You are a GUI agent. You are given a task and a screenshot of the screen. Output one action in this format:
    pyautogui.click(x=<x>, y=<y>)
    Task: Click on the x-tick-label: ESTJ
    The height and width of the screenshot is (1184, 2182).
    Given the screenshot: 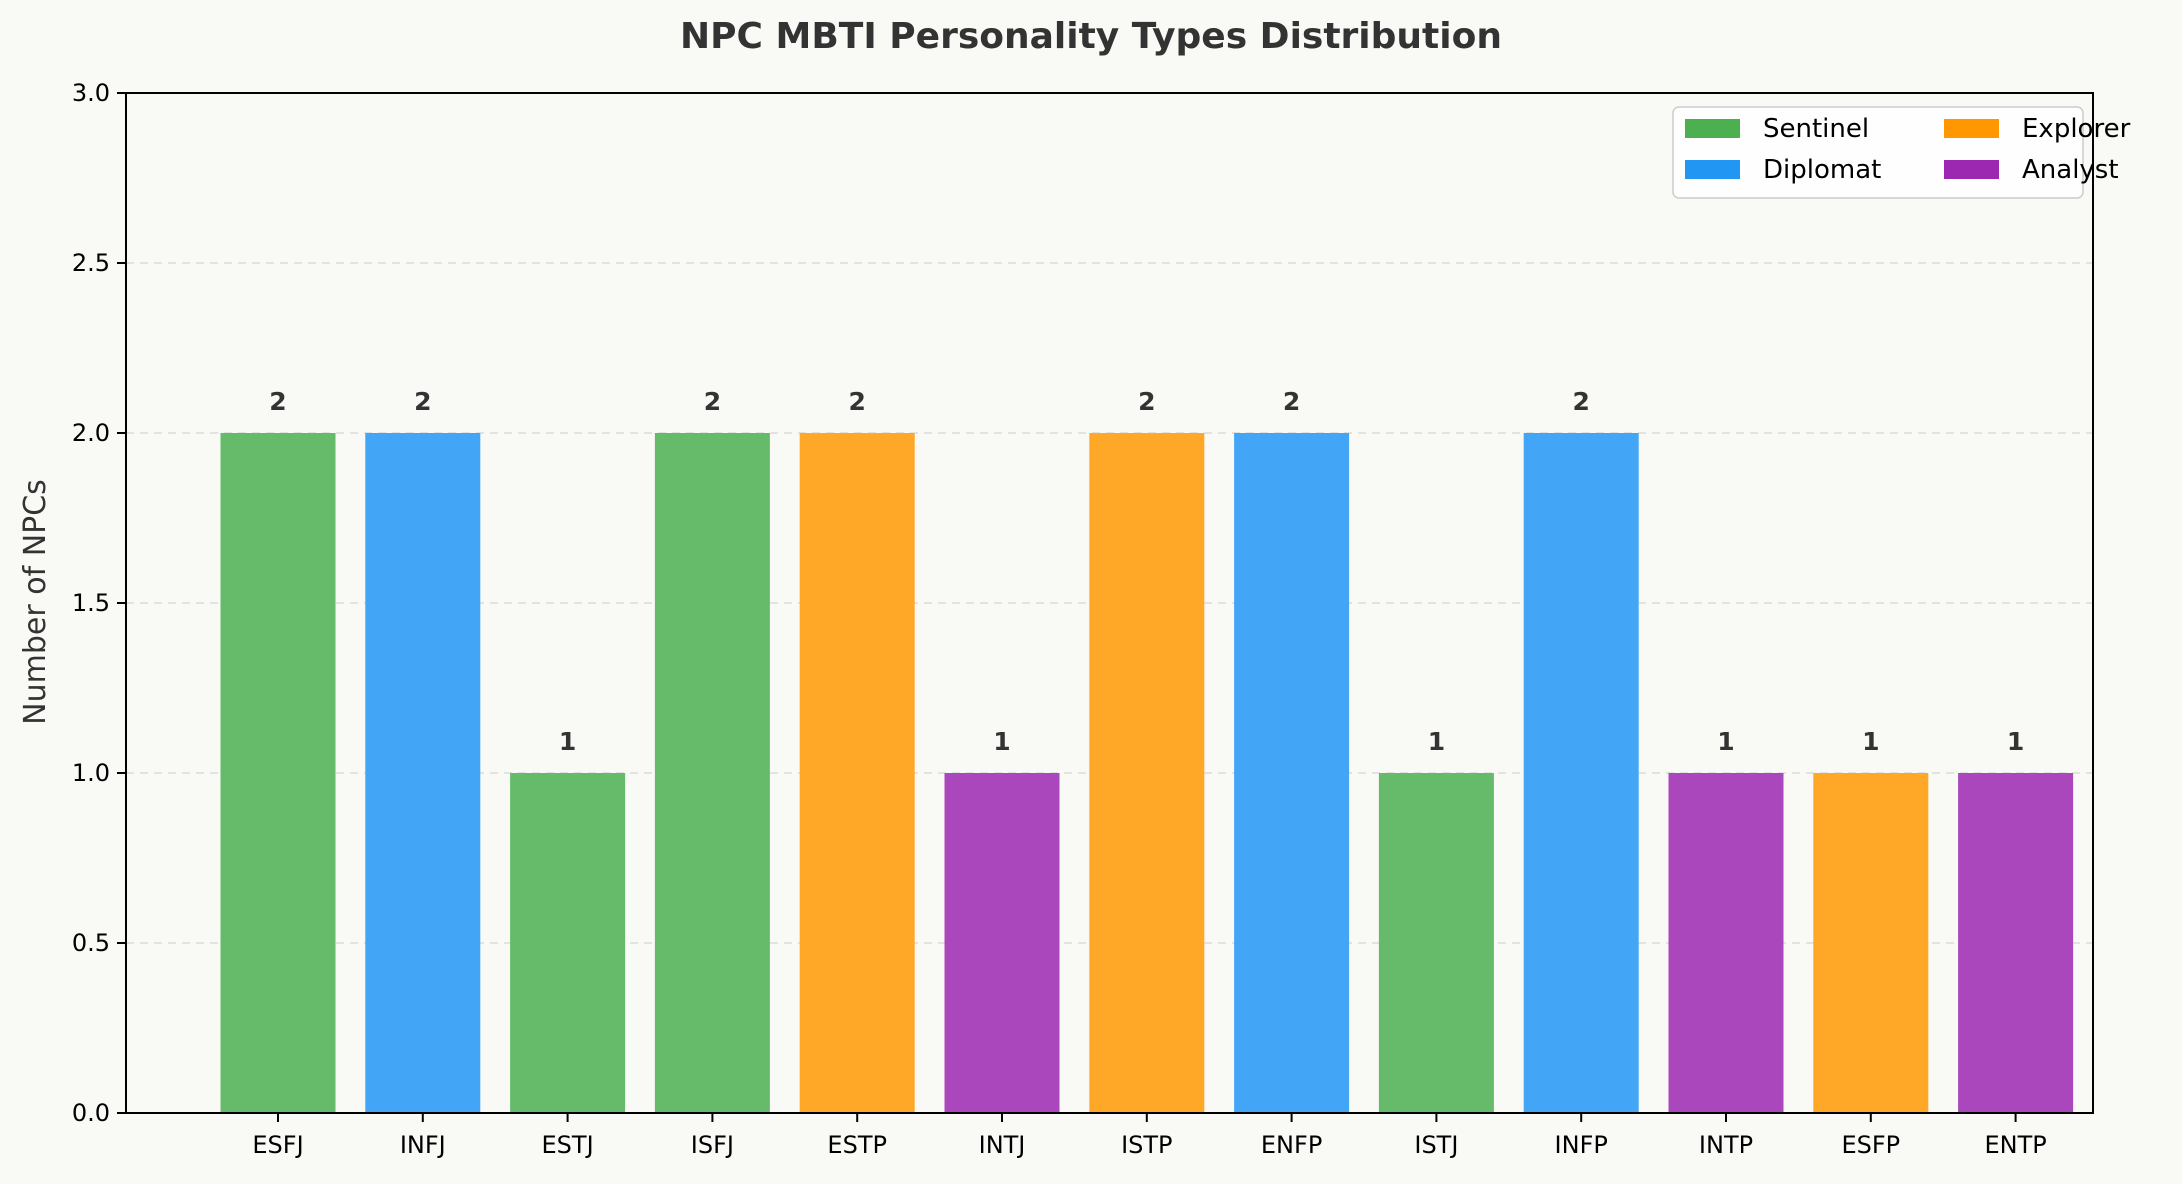 What is the action you would take?
    pyautogui.click(x=568, y=1145)
    